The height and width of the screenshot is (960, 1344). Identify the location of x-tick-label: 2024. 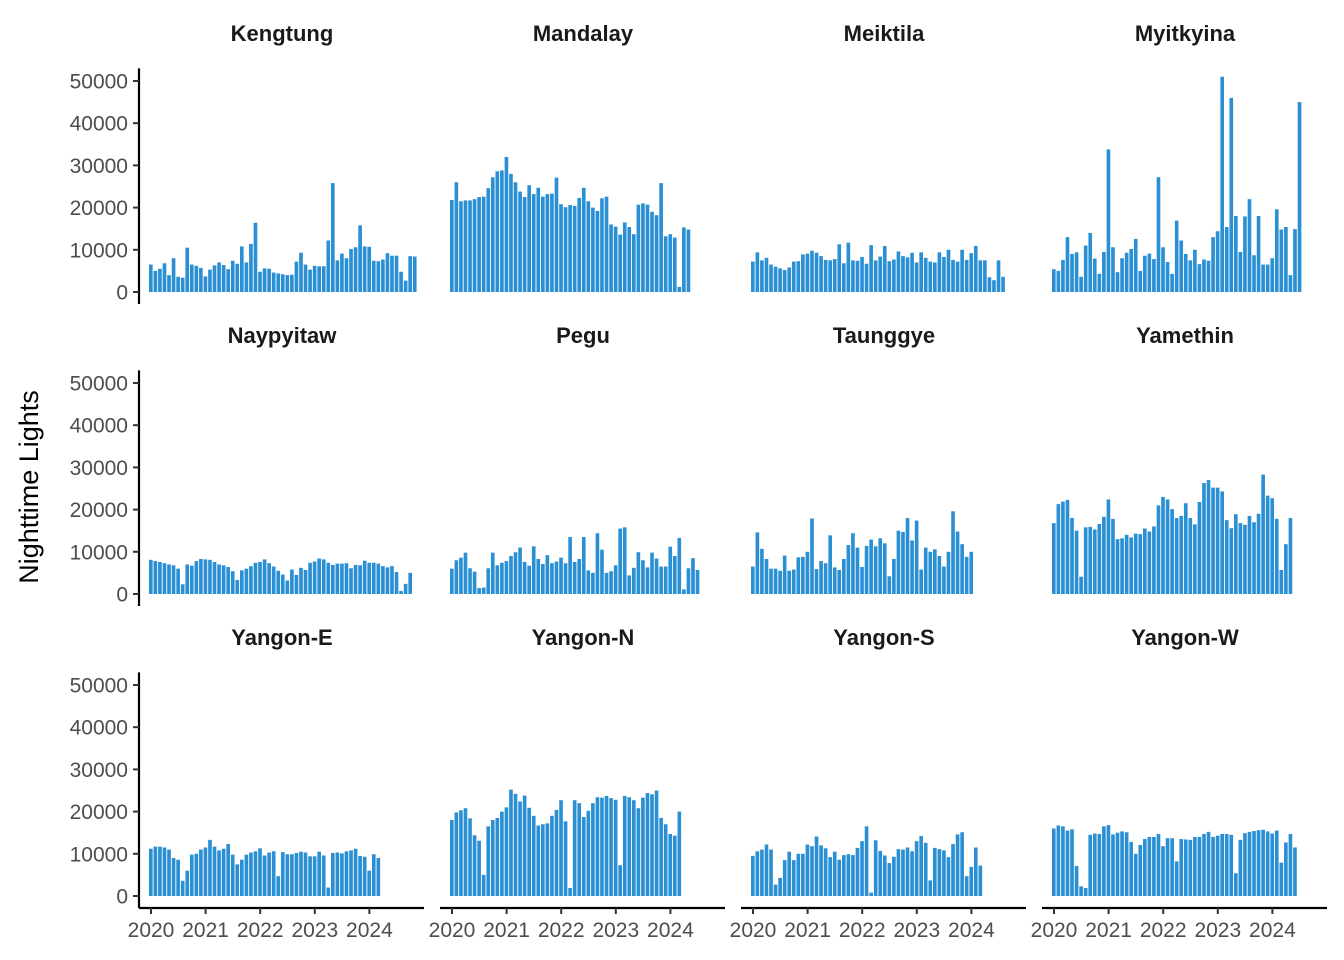
(971, 930).